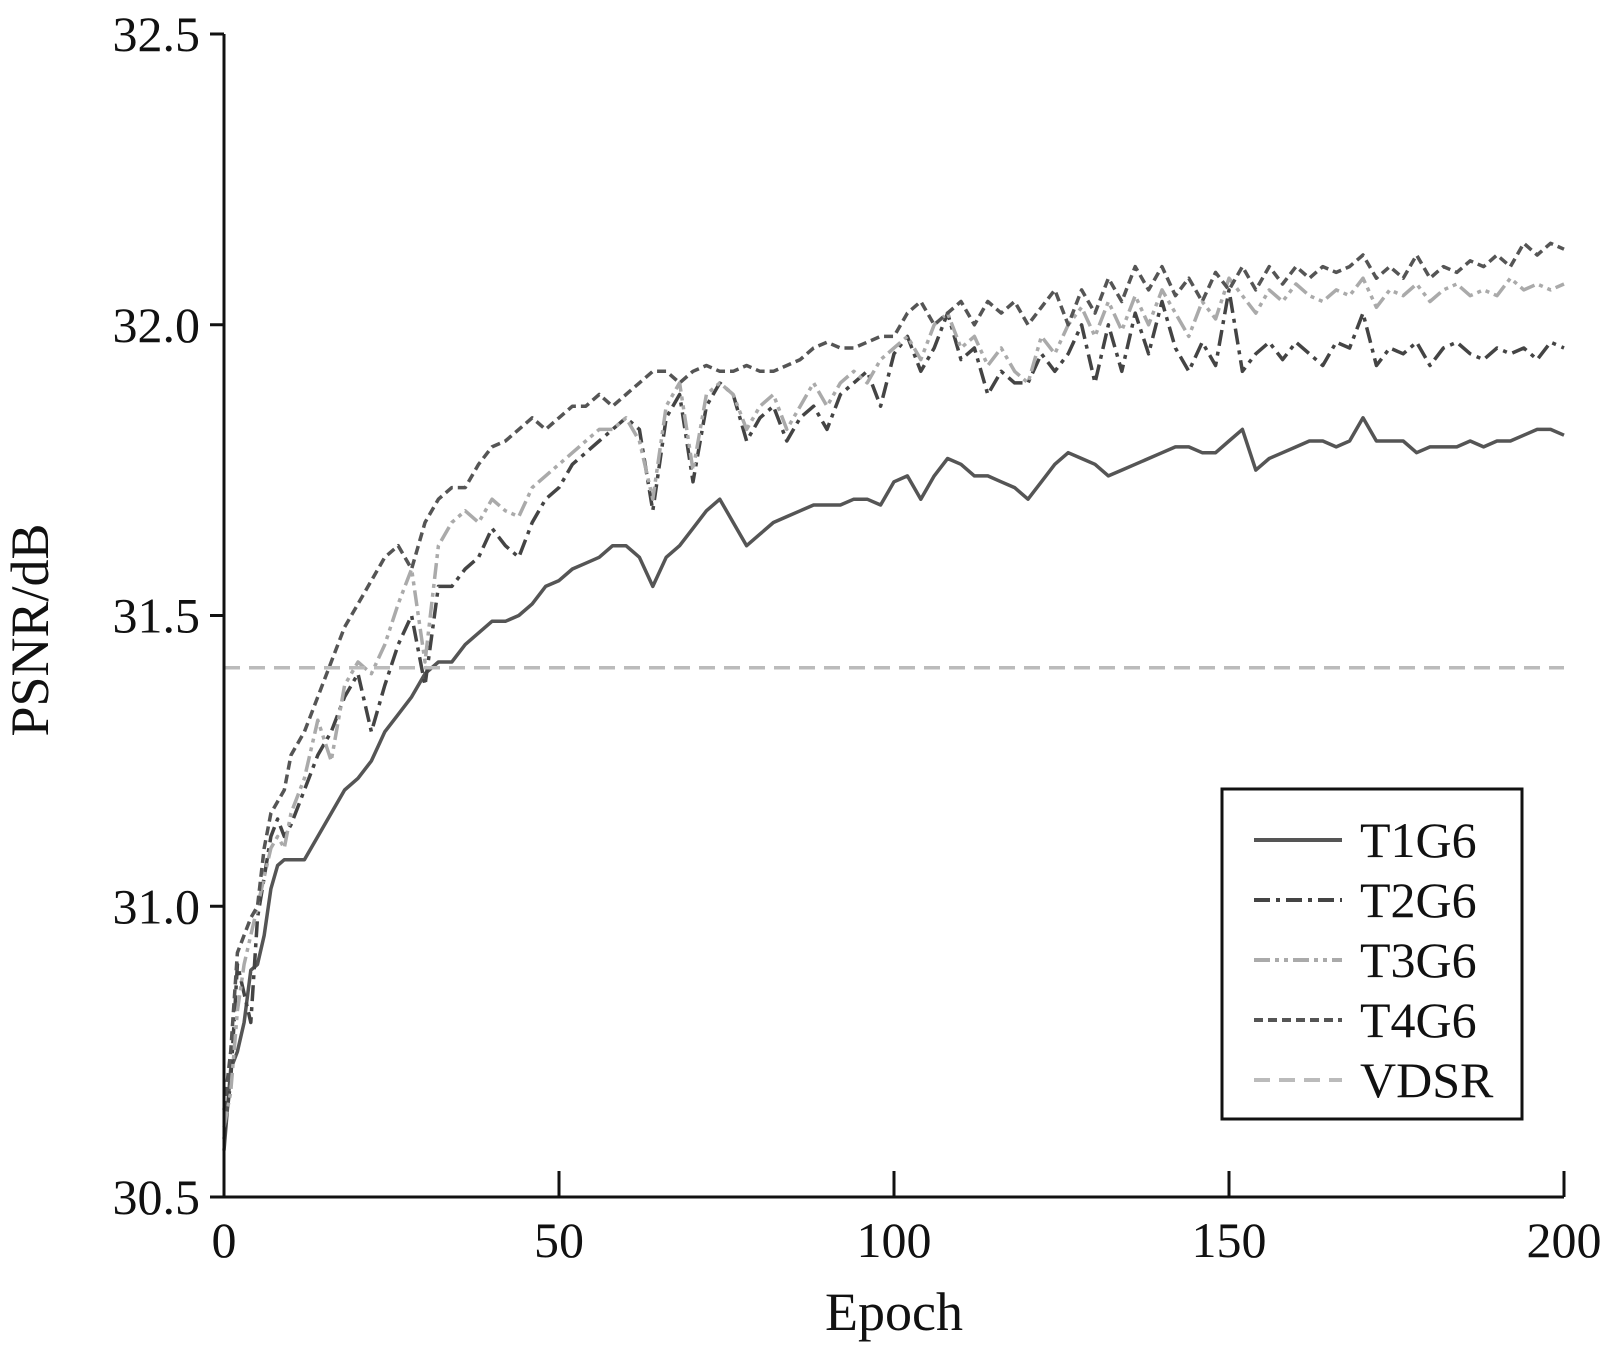  I want to click on legend-box, so click(1372, 954).